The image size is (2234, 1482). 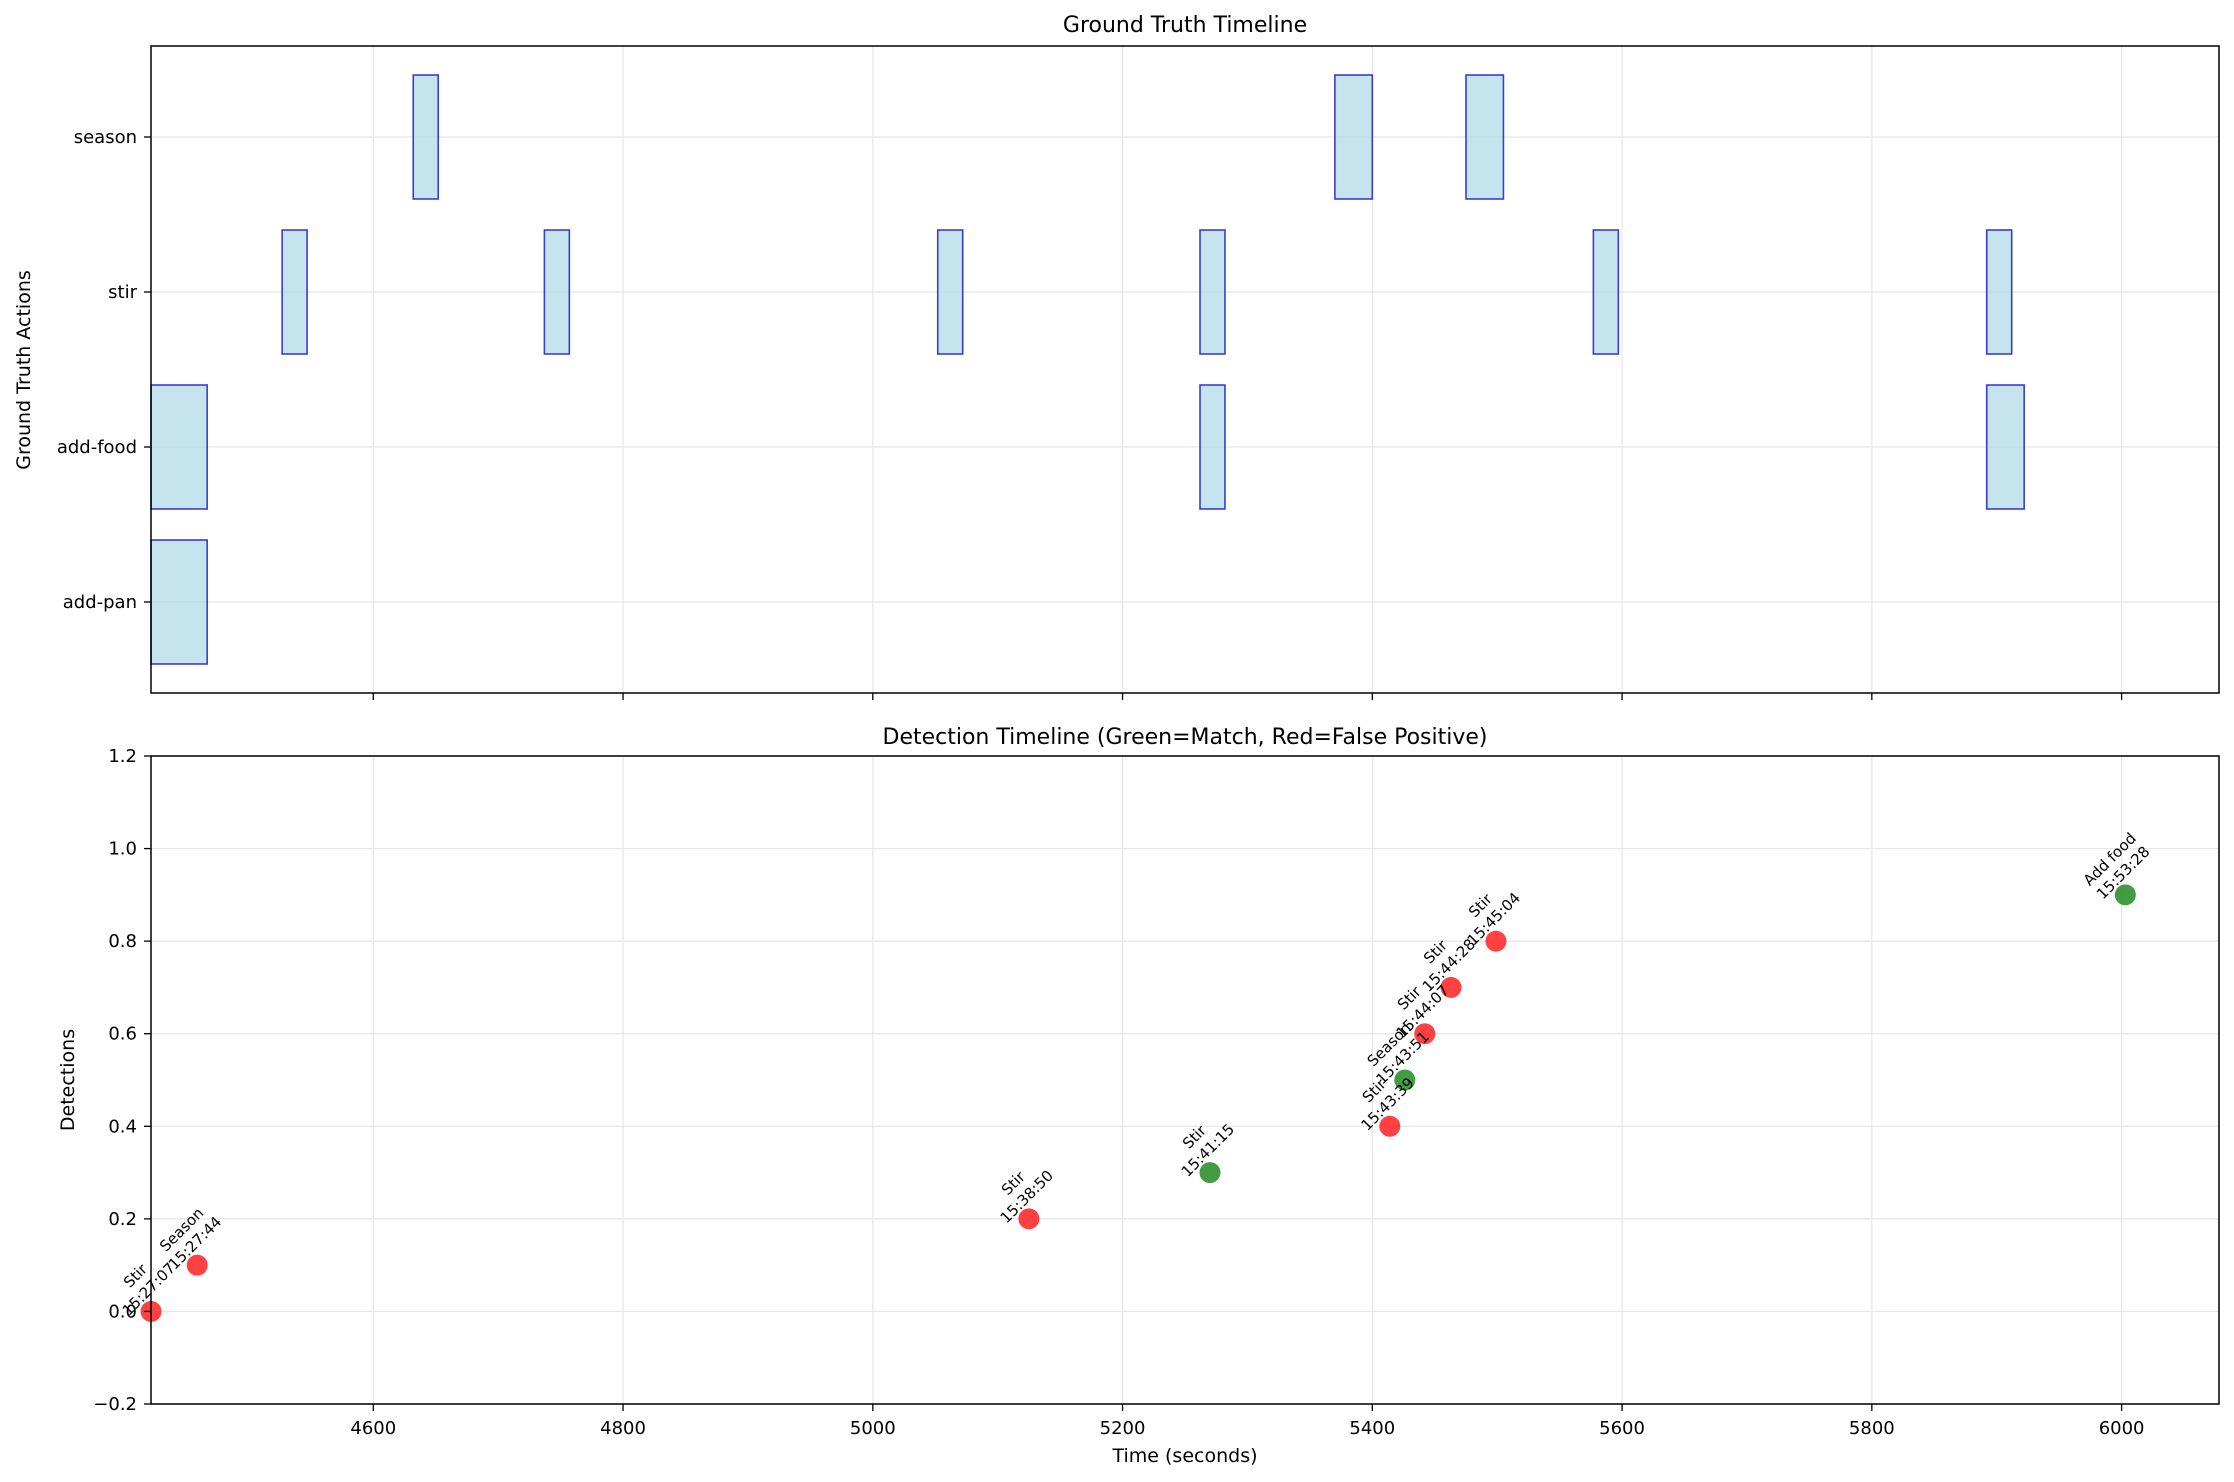 What do you see at coordinates (115, 1404) in the screenshot?
I see `detection-y-tick-label: −0.2` at bounding box center [115, 1404].